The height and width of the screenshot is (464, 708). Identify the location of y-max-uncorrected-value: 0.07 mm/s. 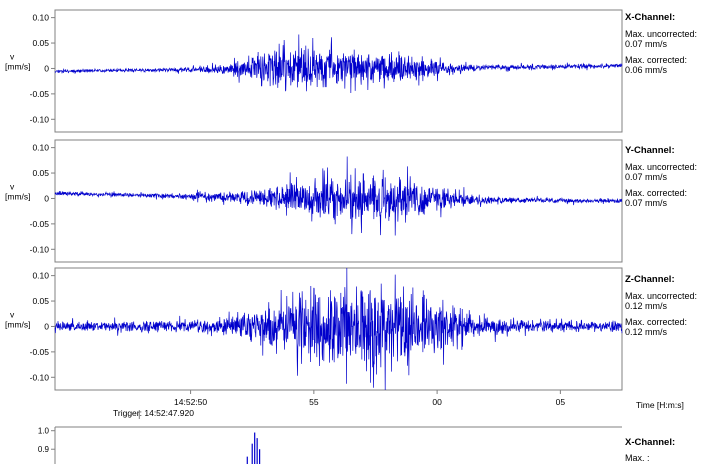
(646, 177).